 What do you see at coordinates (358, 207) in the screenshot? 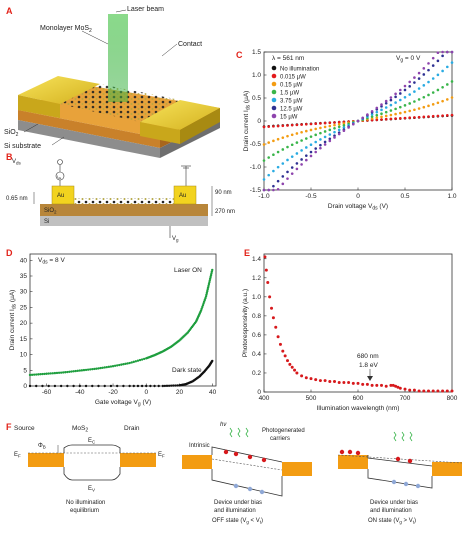
I see `x-axis-label-C: Drain voltage Vds (V)` at bounding box center [358, 207].